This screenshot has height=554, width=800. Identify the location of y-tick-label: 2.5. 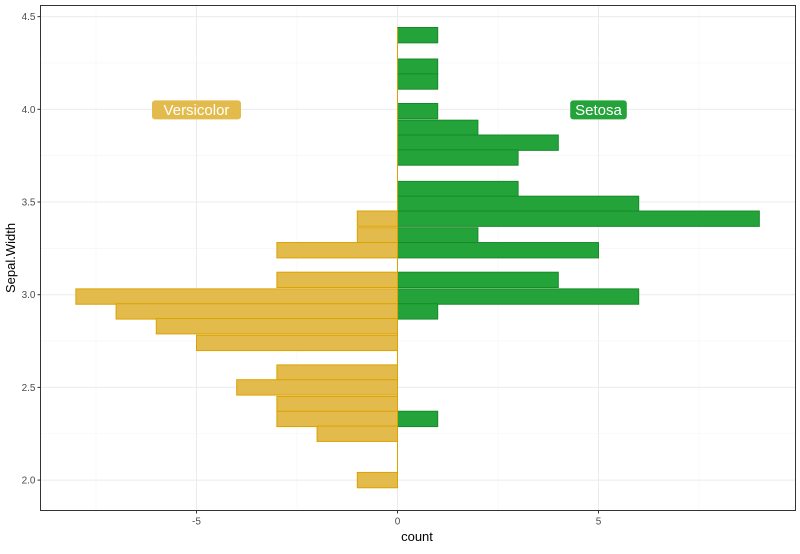
(29, 388).